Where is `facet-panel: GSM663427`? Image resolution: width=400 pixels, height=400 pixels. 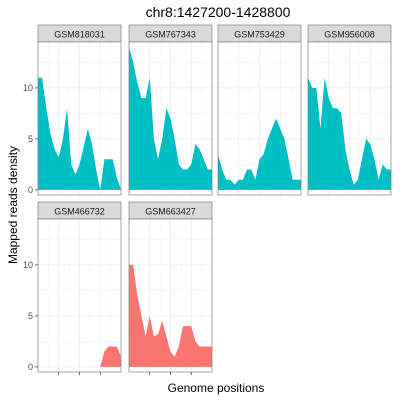 facet-panel: GSM663427 is located at coordinates (170, 288).